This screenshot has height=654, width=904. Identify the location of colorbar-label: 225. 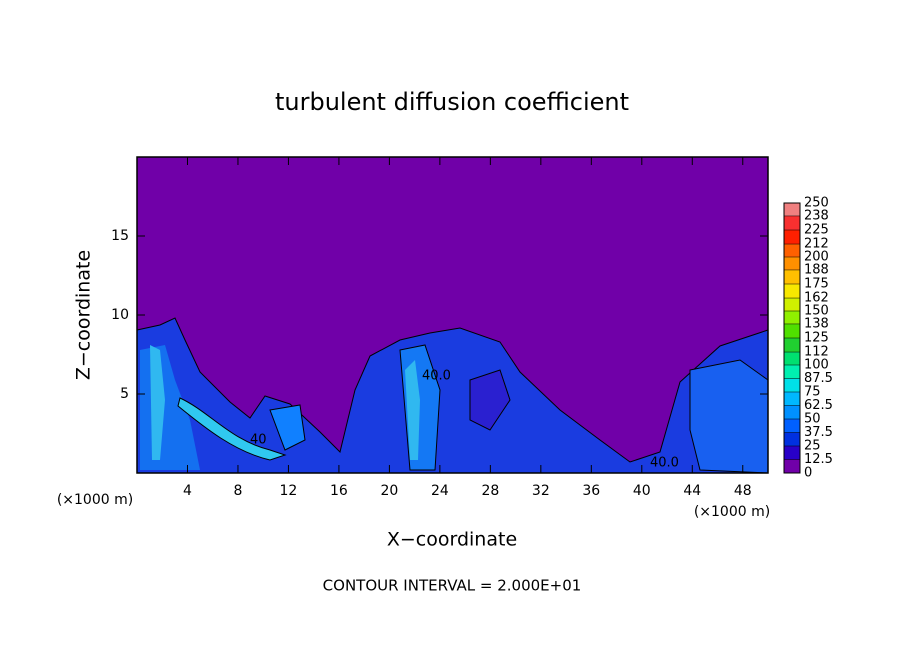
(816, 230).